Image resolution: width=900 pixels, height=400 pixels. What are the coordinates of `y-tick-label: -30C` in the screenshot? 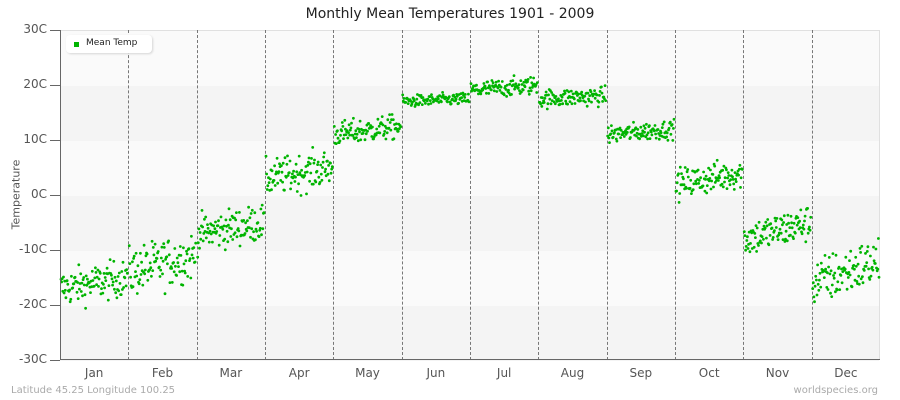 It's located at (33, 359).